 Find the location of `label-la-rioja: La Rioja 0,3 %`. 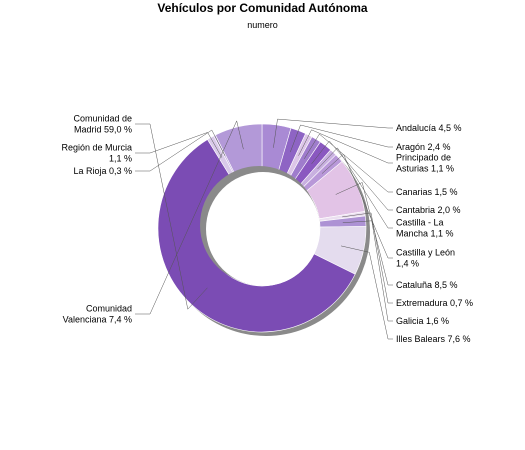

label-la-rioja: La Rioja 0,3 % is located at coordinates (102, 171).